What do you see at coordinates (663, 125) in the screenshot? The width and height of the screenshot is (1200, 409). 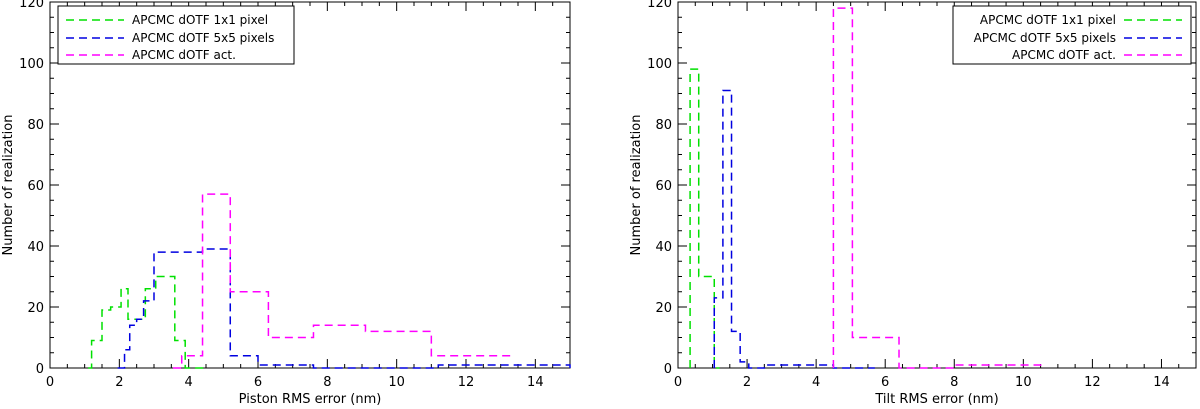 I see `tilt-y-tick-label: 80` at bounding box center [663, 125].